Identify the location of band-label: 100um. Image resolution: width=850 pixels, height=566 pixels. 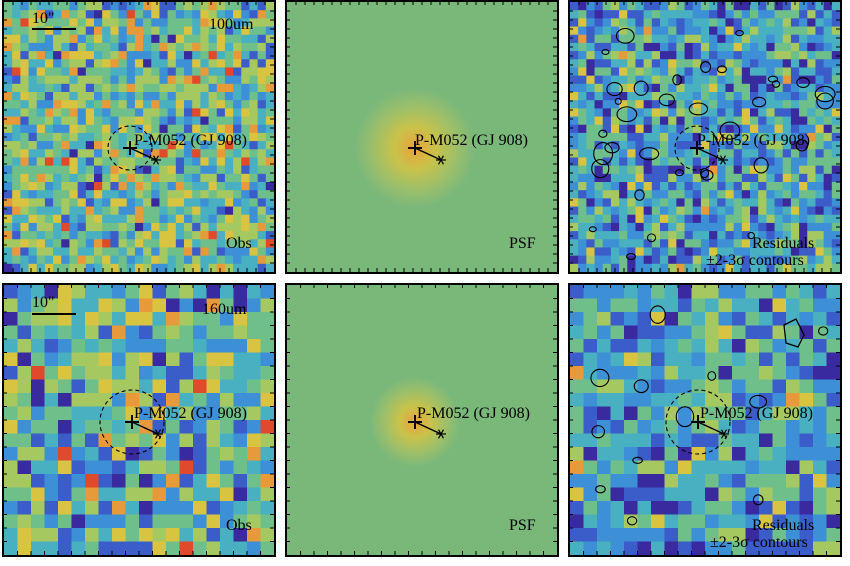
(231, 24).